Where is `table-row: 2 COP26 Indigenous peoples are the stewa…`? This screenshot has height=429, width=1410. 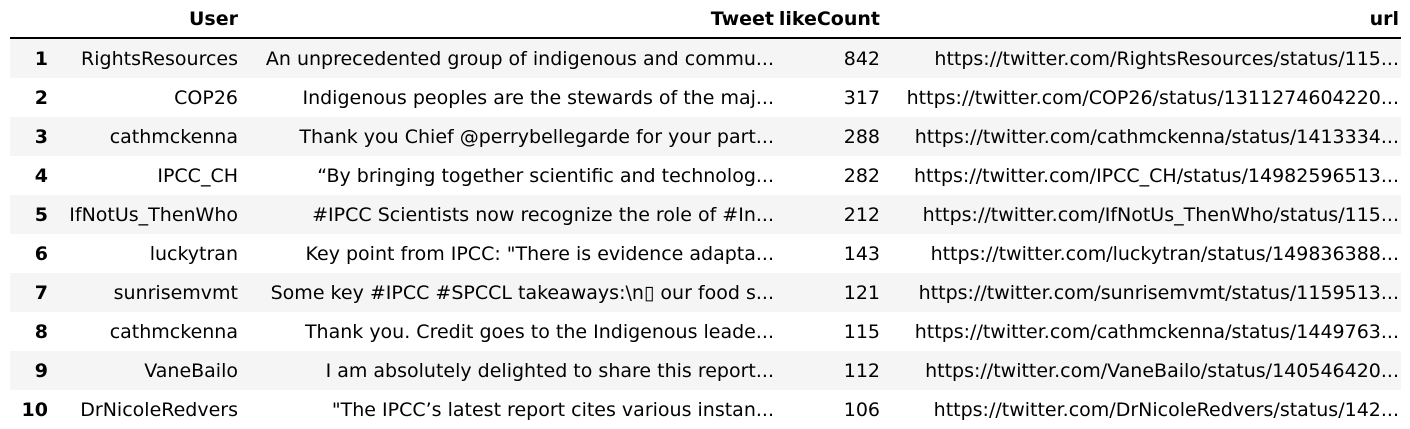
table-row: 2 COP26 Indigenous peoples are the stewa… is located at coordinates (705, 97).